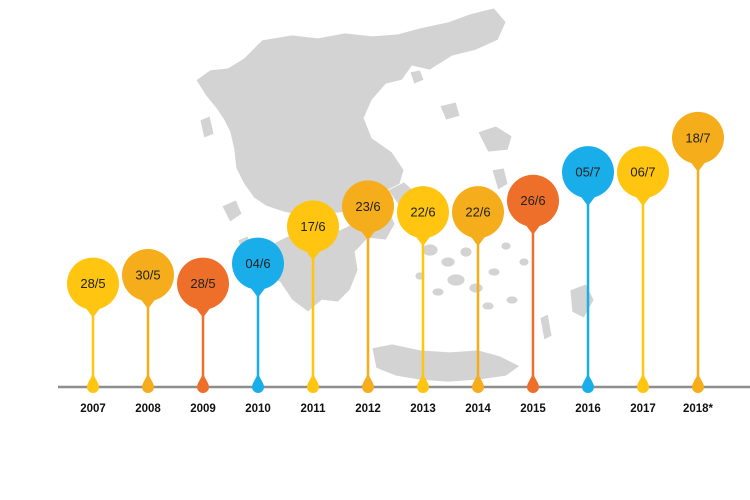 This screenshot has width=750, height=500. I want to click on year-label: 2007, so click(93, 409).